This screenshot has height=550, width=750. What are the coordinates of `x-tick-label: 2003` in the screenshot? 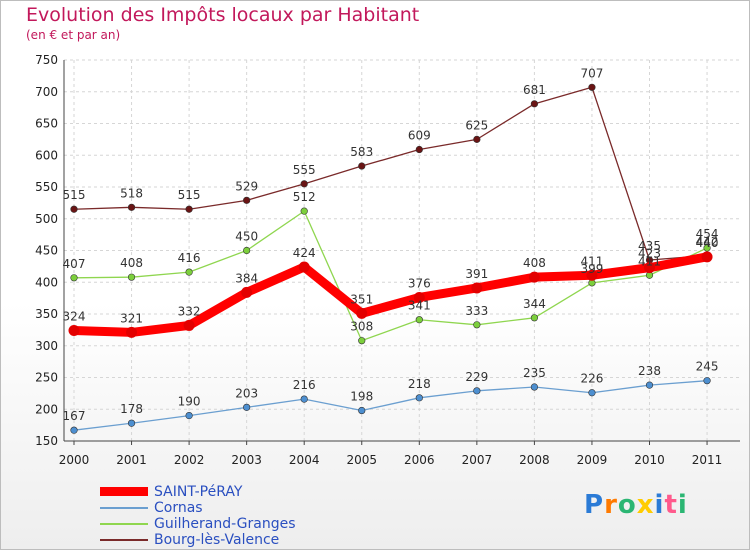 It's located at (246, 460).